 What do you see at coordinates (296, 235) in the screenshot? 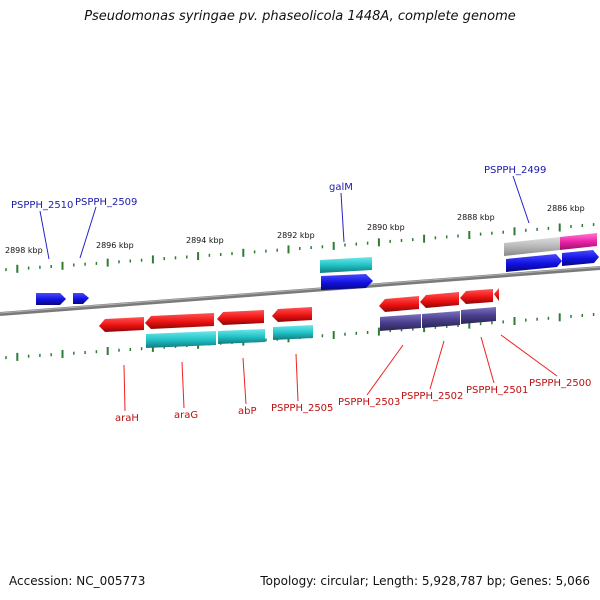
I see `scale-label-2892: 2892 kbp` at bounding box center [296, 235].